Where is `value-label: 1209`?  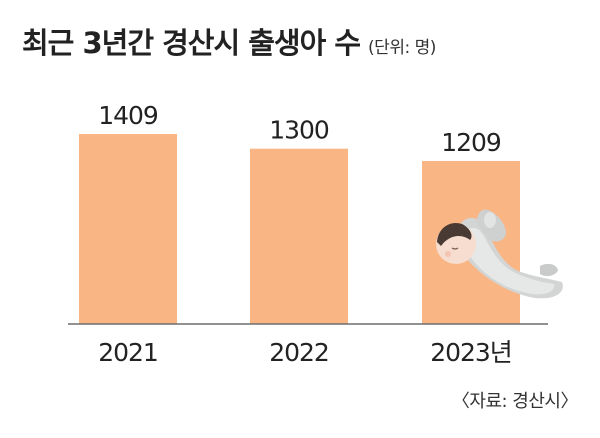
value-label: 1209 is located at coordinates (471, 142).